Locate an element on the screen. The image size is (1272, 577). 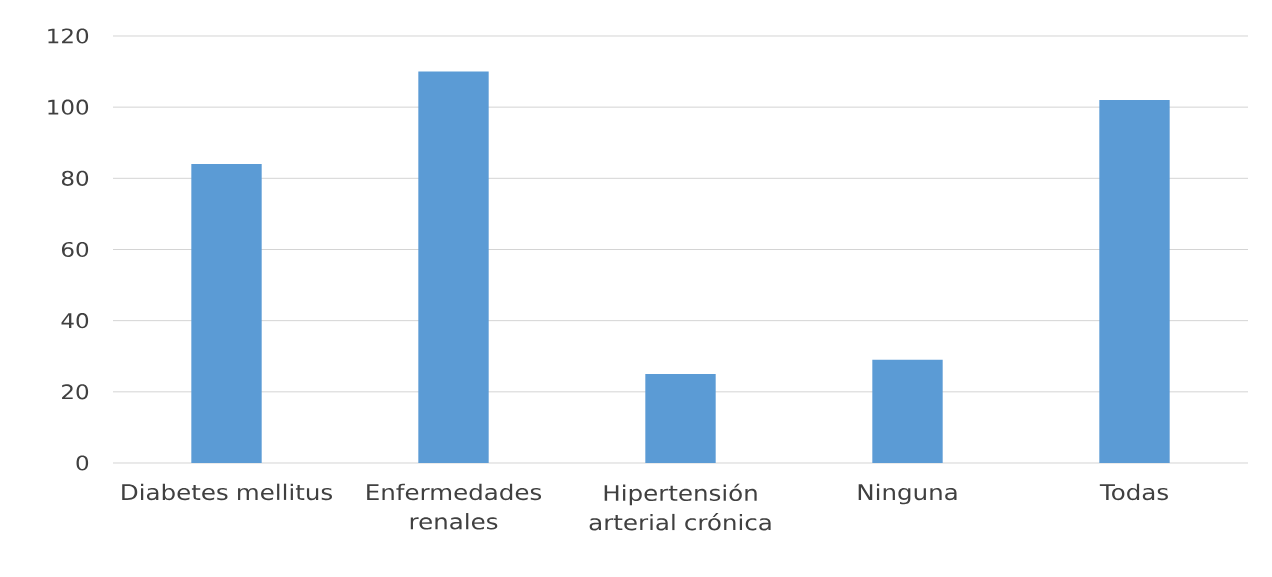
y-tick-label: 0 is located at coordinates (82, 463).